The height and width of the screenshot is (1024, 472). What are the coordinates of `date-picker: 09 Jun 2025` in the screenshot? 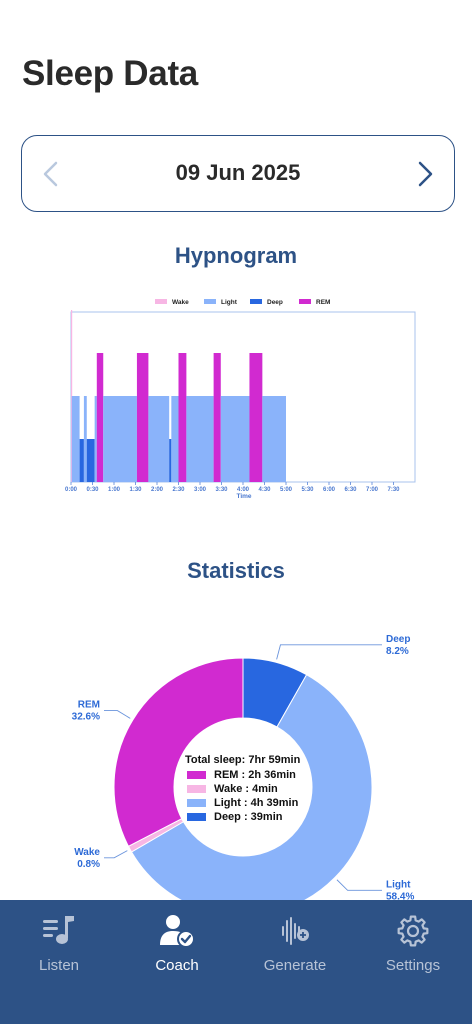 It's located at (238, 173).